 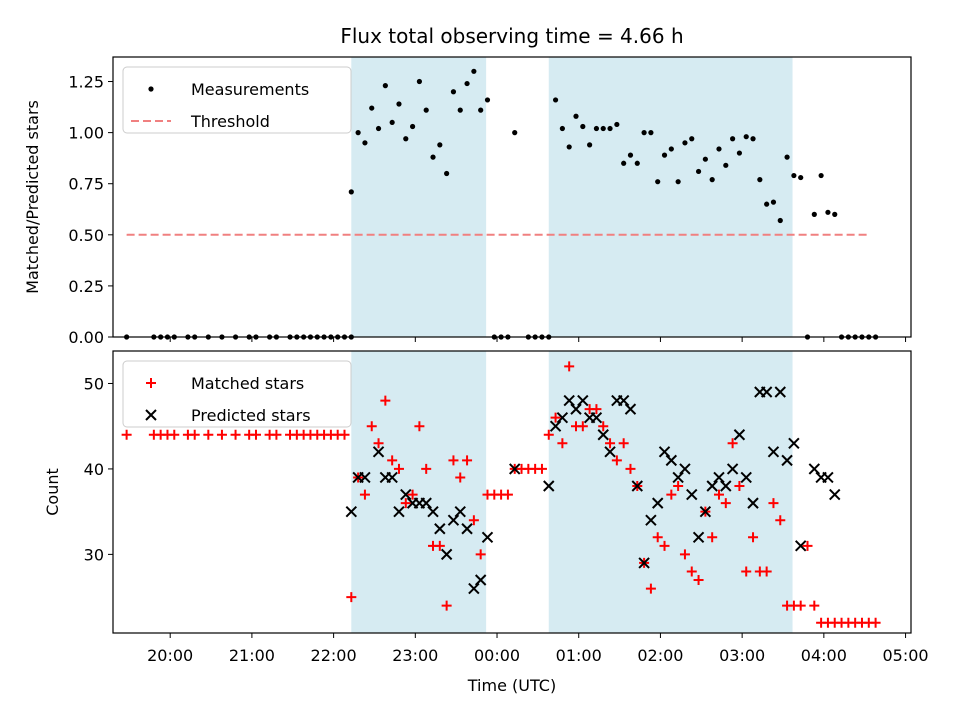 I want to click on y-tick-label: 0.25, so click(x=86, y=286).